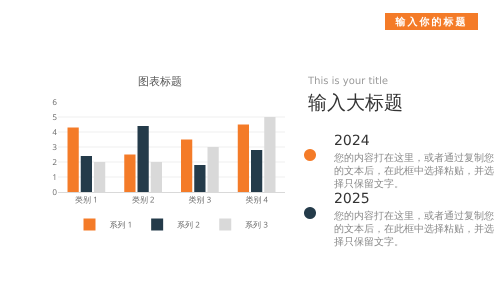  I want to click on text: This is your title, so click(348, 81).